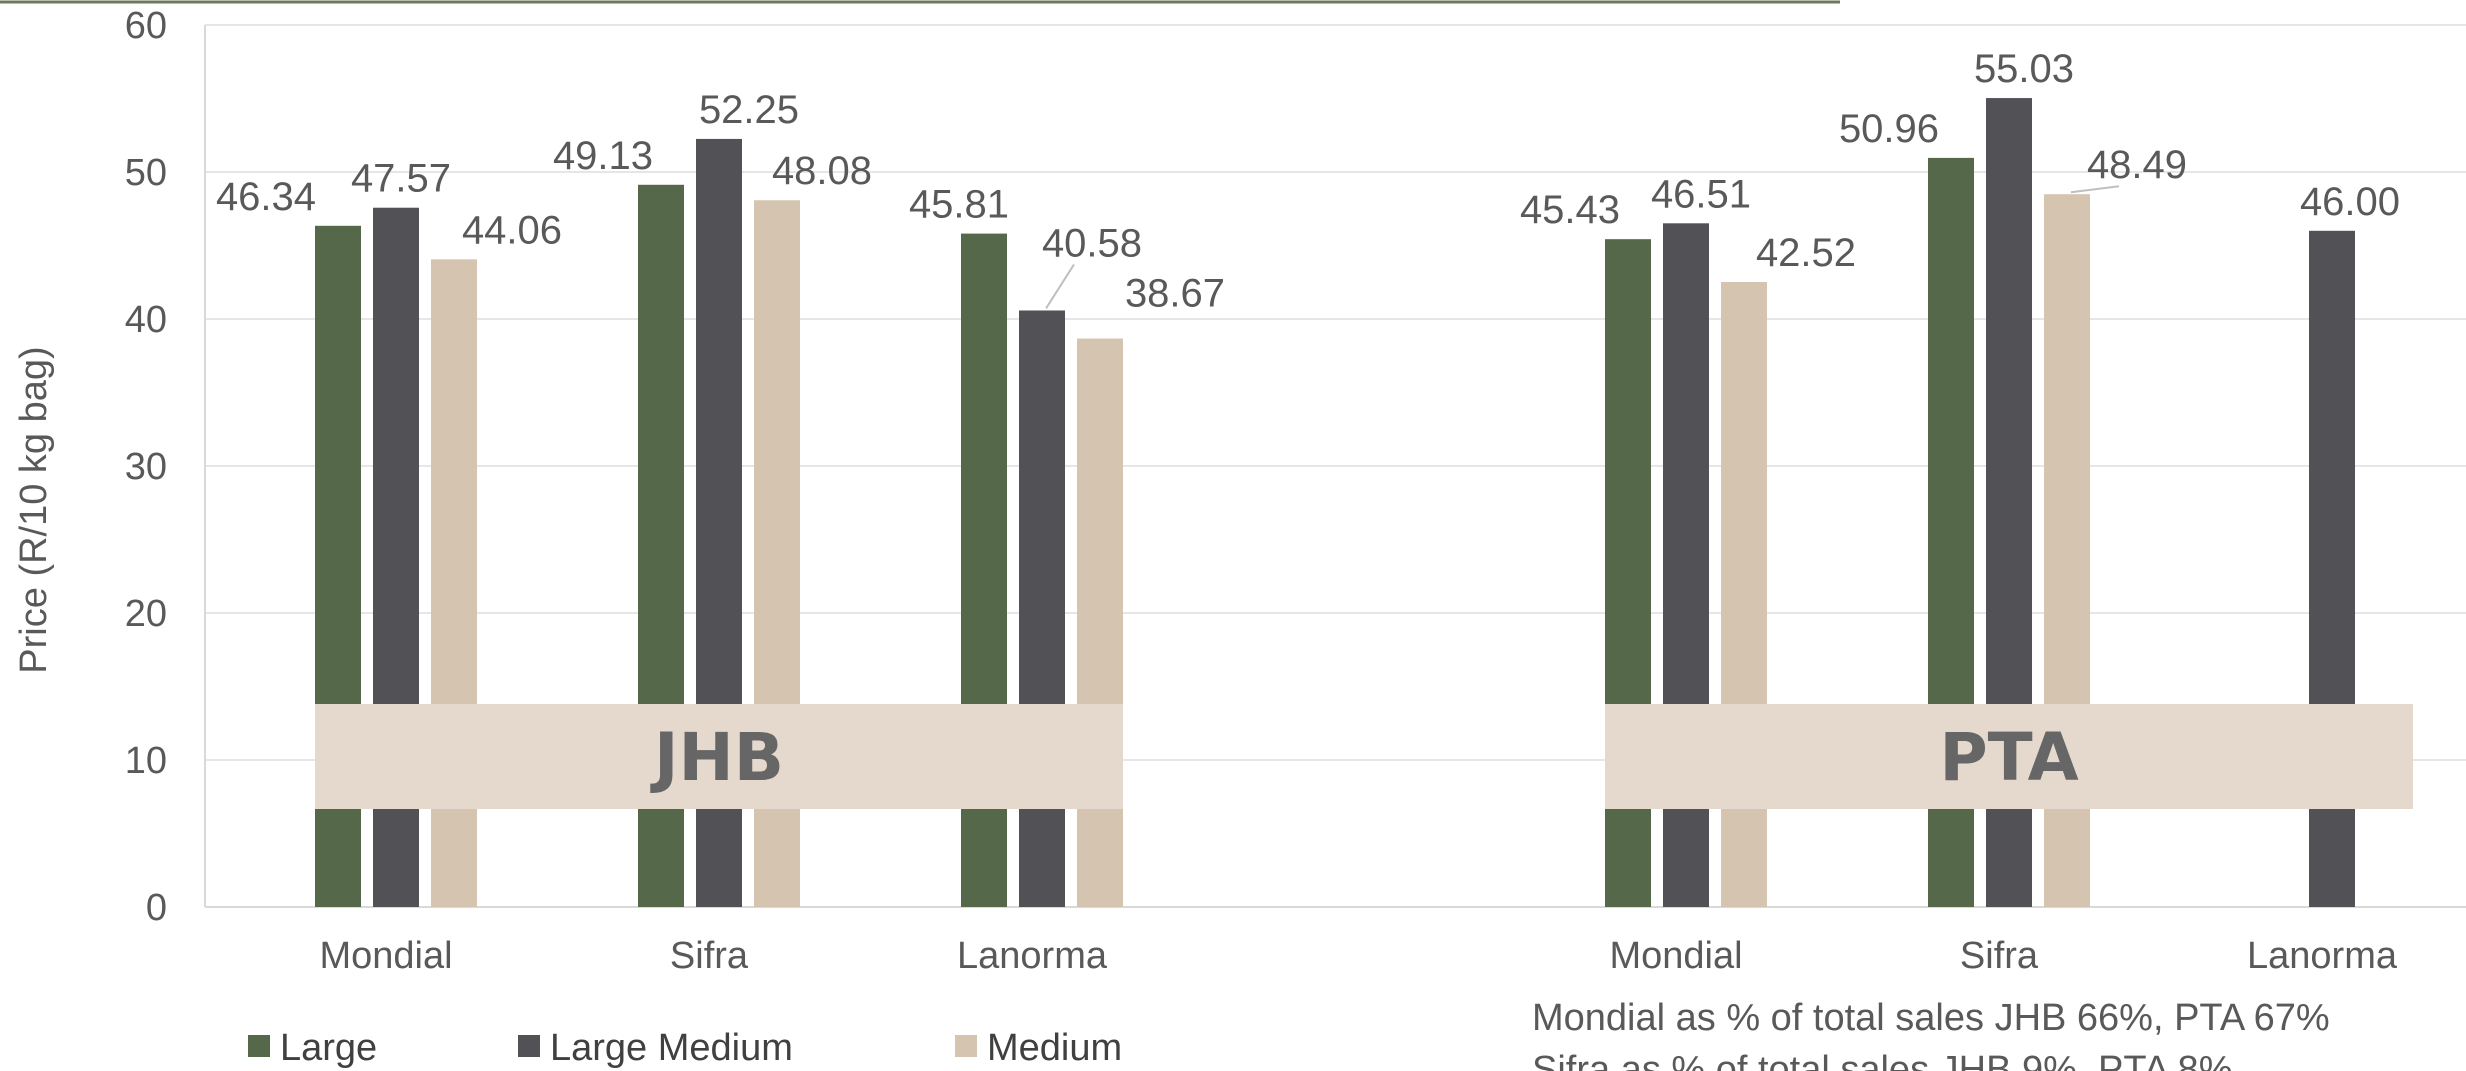  I want to click on group-bands: JHB PTA, so click(1364, 756).